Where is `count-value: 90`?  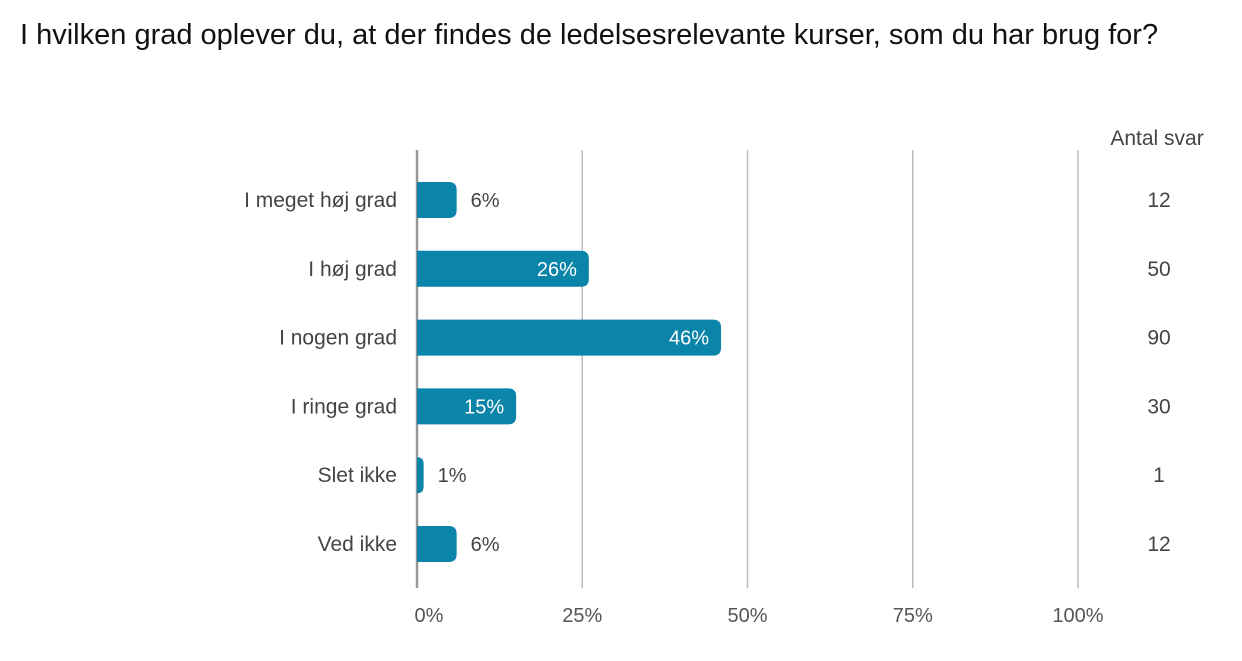
count-value: 90 is located at coordinates (1158, 338).